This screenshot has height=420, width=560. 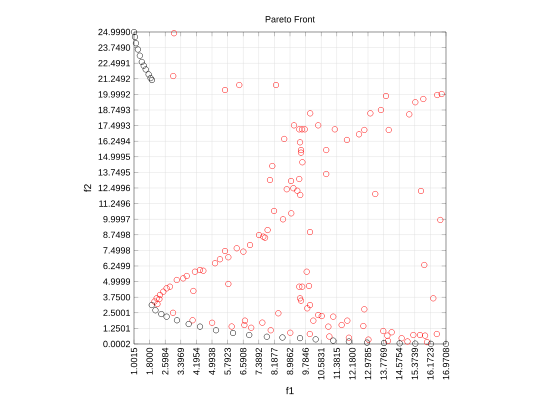 What do you see at coordinates (117, 328) in the screenshot?
I see `y-tick-label: 1.2501` at bounding box center [117, 328].